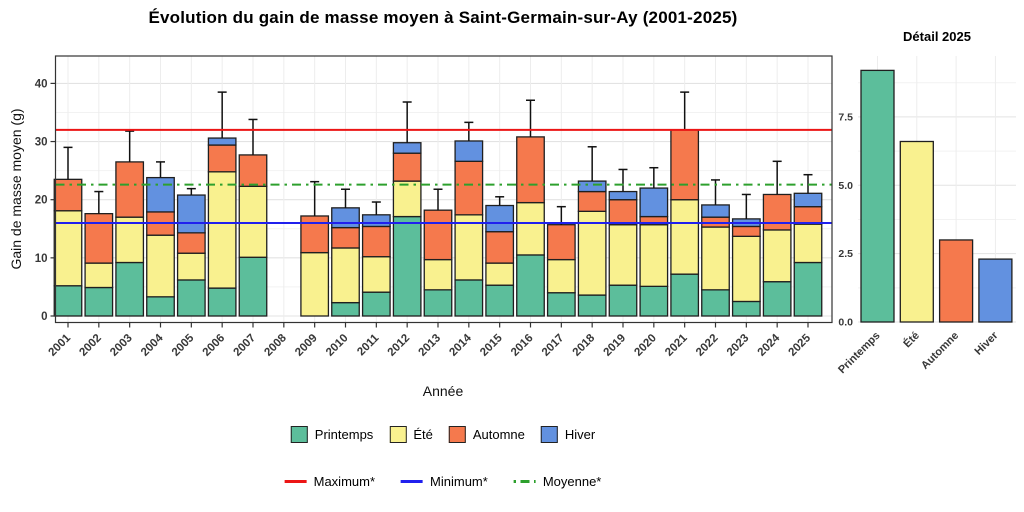  What do you see at coordinates (407, 199) in the screenshot?
I see `bar-2012-été` at bounding box center [407, 199].